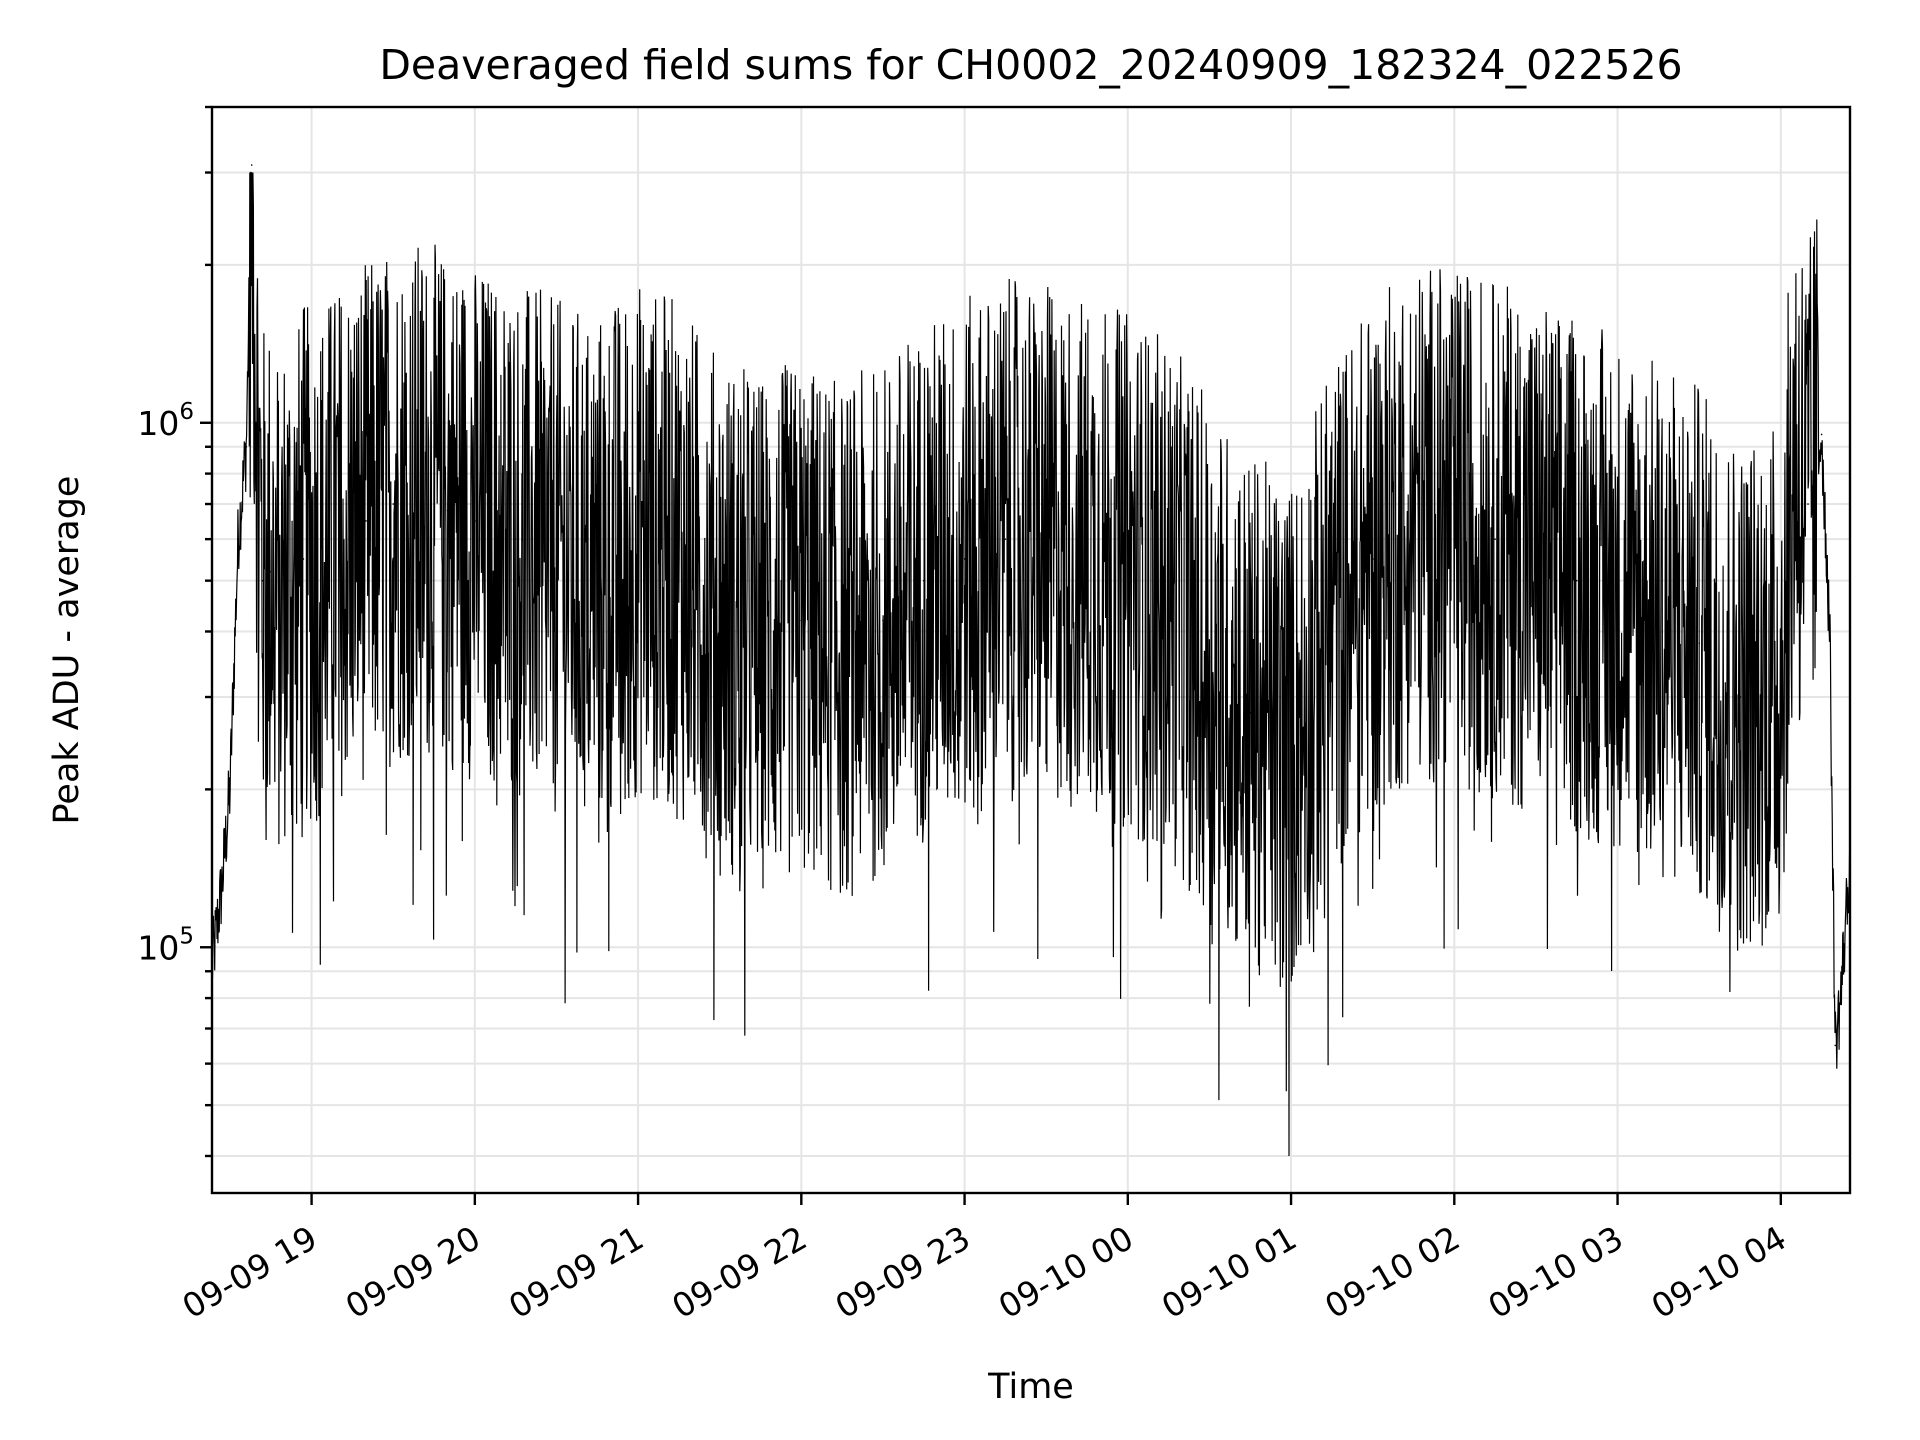  I want to click on y-tick-label: 10⁵, so click(165, 945).